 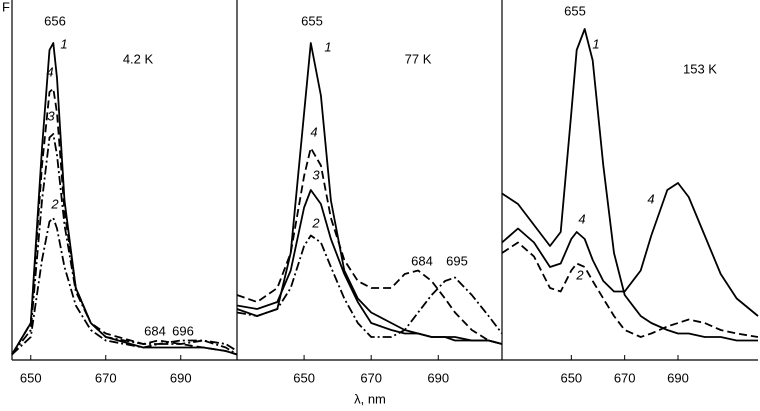 What do you see at coordinates (6, 7) in the screenshot?
I see `figure-label: F` at bounding box center [6, 7].